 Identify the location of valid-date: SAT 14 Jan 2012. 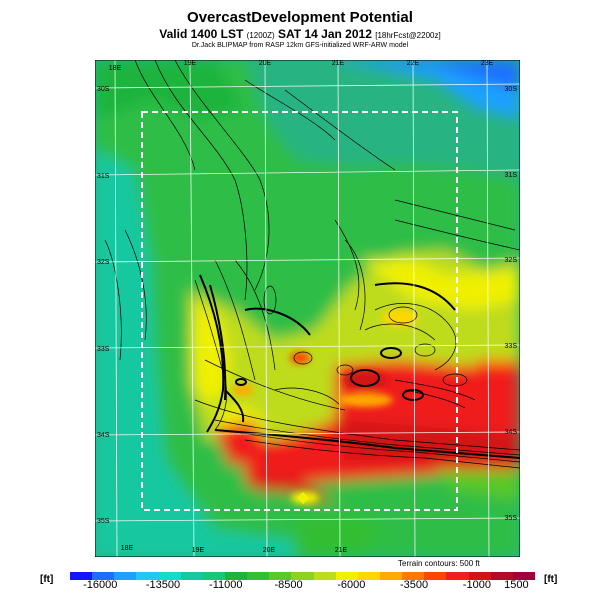
(325, 34).